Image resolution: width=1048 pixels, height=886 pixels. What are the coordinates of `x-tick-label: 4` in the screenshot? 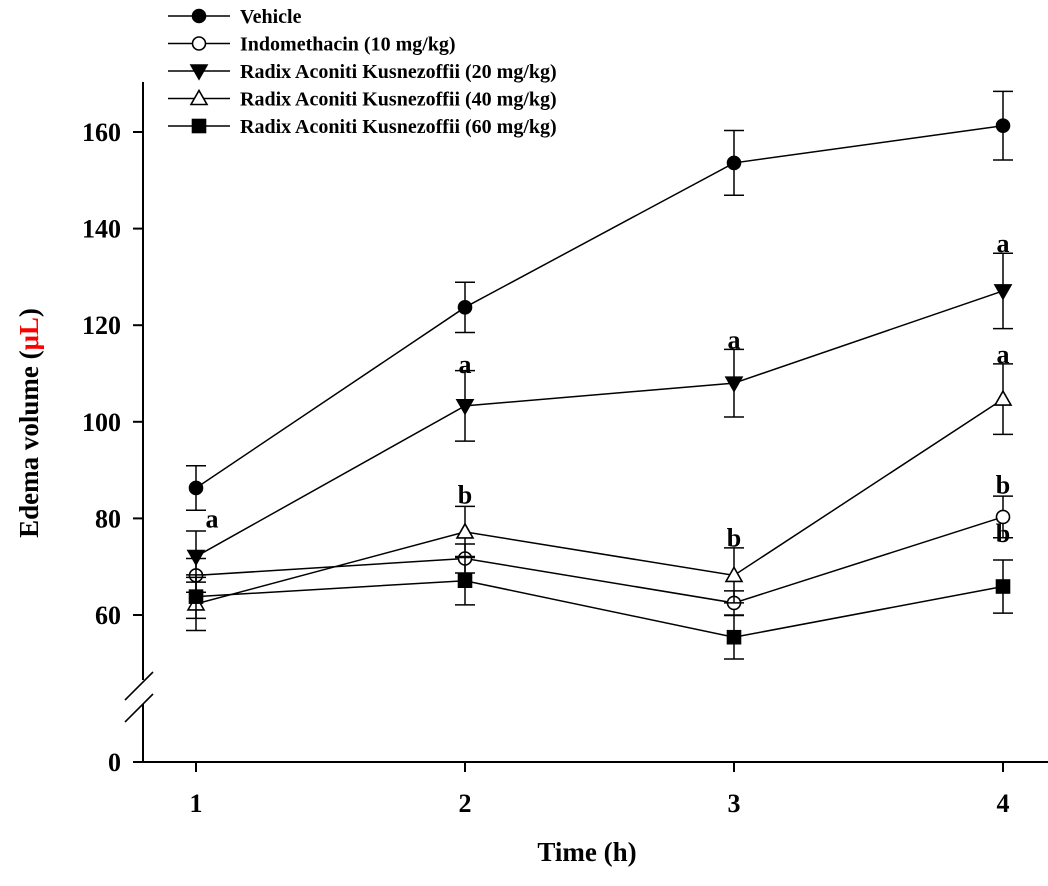 It's located at (1003, 803).